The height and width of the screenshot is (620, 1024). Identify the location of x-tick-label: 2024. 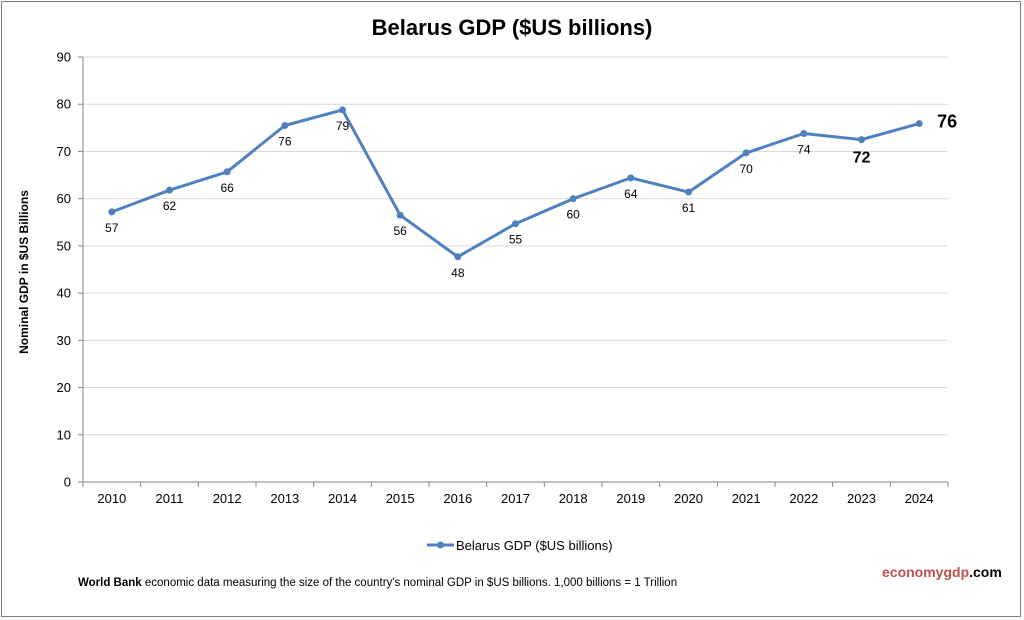
(919, 498).